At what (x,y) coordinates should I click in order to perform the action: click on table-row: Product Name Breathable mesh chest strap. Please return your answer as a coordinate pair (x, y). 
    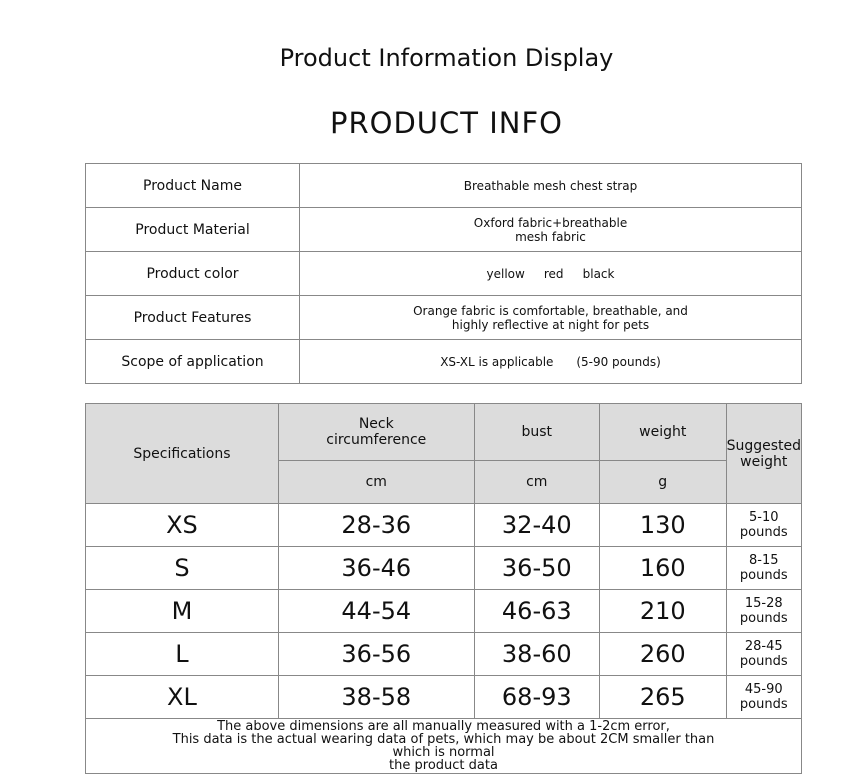
    Looking at the image, I should click on (443, 185).